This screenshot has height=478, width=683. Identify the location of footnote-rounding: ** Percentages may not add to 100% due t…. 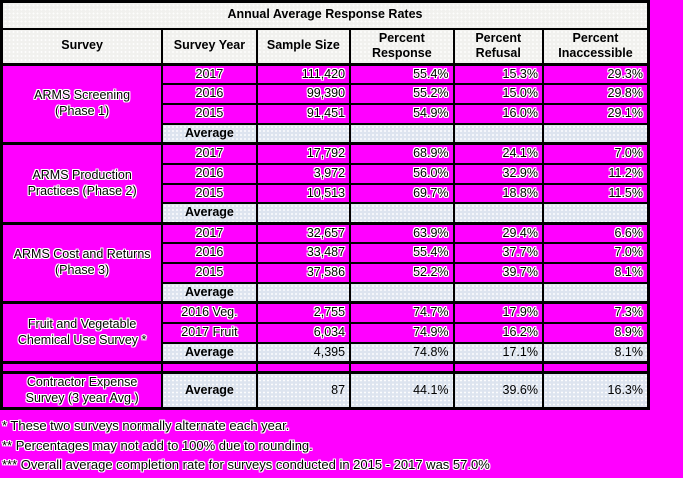
(157, 445).